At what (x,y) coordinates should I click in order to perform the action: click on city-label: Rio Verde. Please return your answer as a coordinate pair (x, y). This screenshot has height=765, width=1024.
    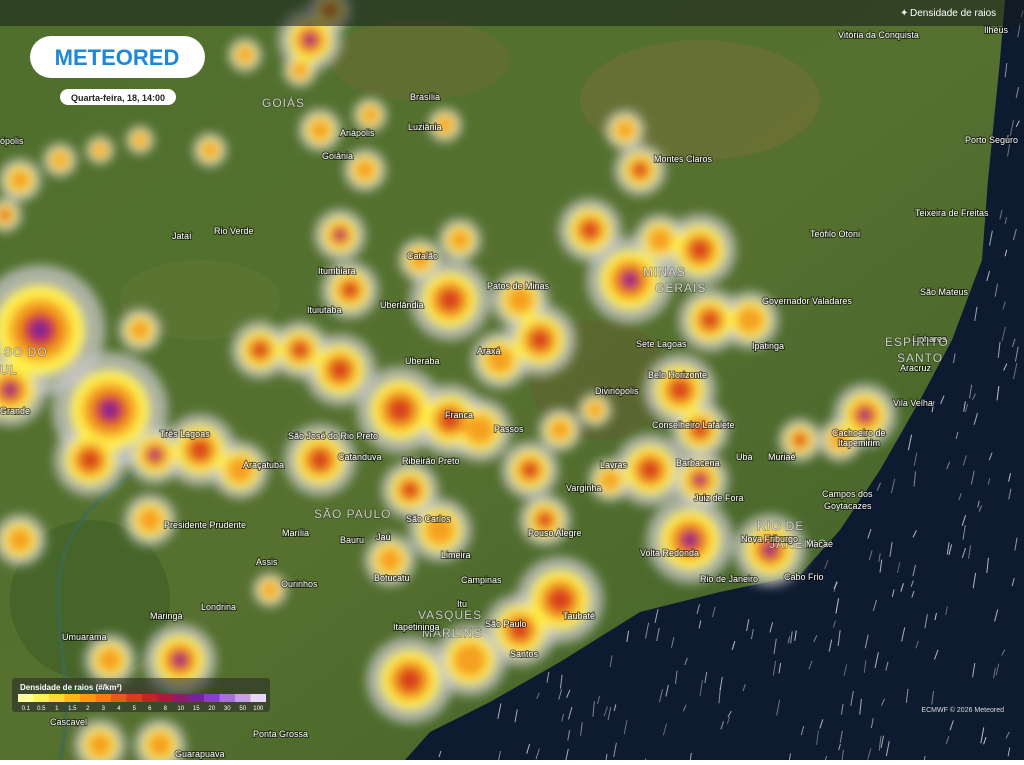
    Looking at the image, I should click on (234, 231).